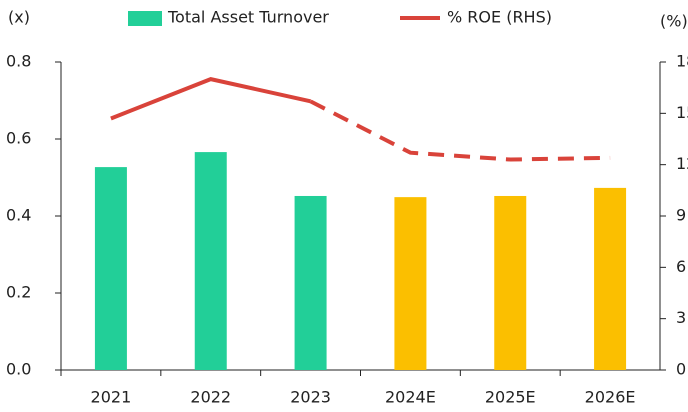  Describe the element at coordinates (18, 138) in the screenshot. I see `y-tick-label: 0.6` at that location.